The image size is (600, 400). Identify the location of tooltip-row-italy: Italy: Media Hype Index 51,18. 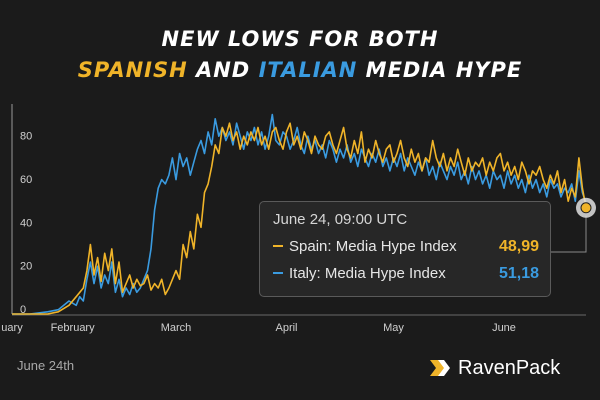
(406, 275).